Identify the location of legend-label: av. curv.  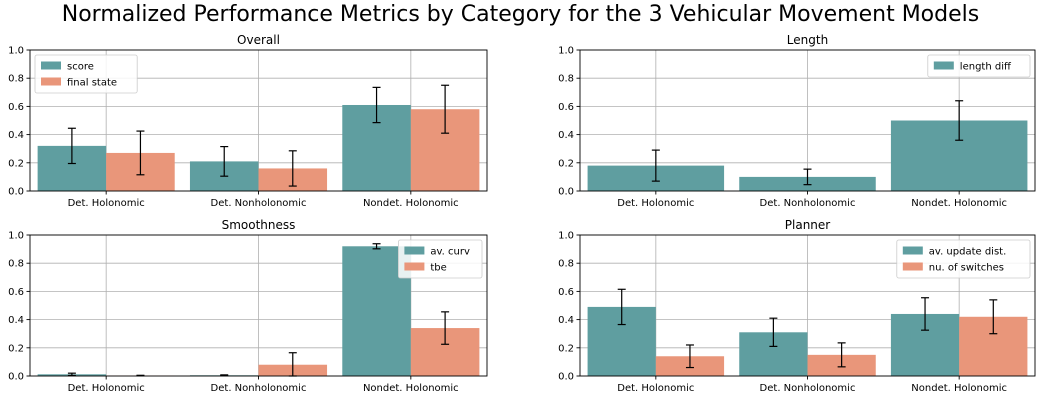
(450, 252).